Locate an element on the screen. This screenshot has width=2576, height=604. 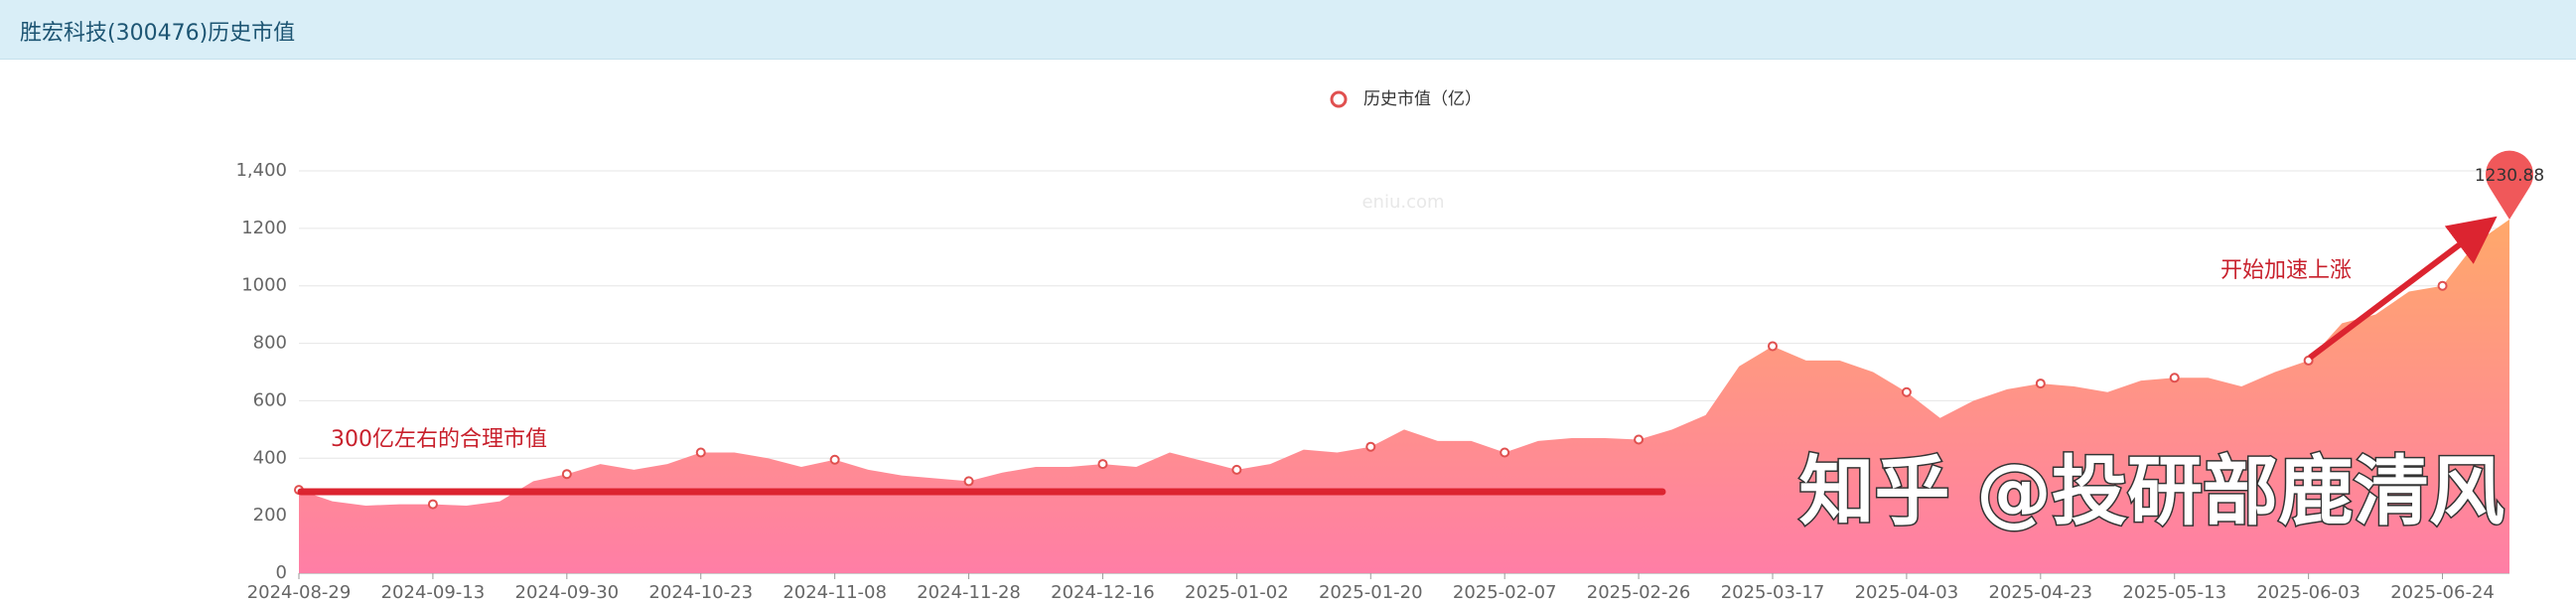
x-tick-label: 2025-02-07 is located at coordinates (1505, 592).